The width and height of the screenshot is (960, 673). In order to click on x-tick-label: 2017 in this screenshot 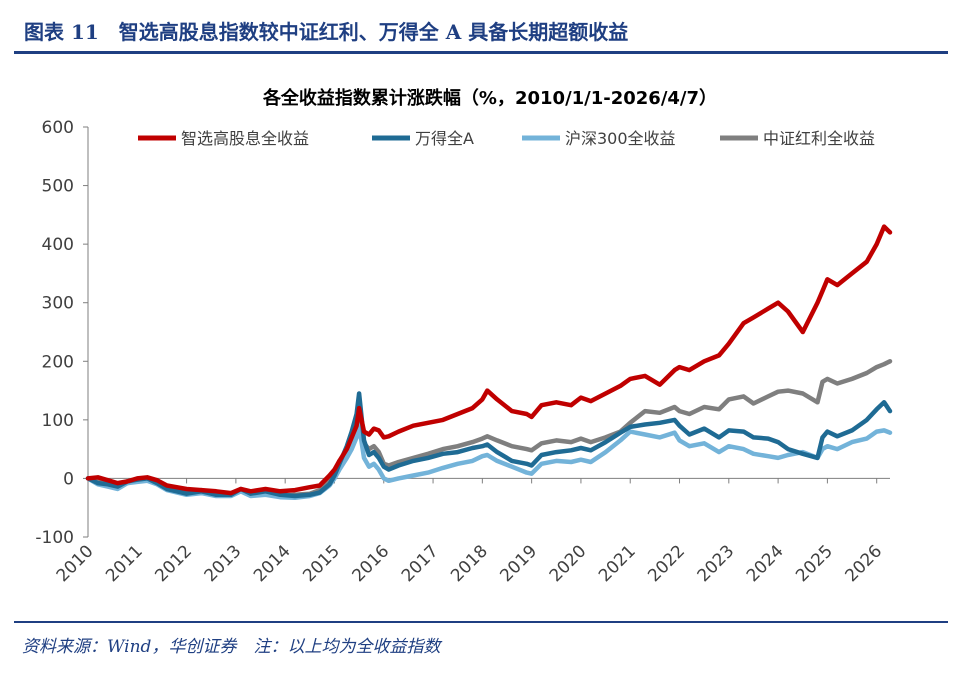, I will do `click(420, 563)`.